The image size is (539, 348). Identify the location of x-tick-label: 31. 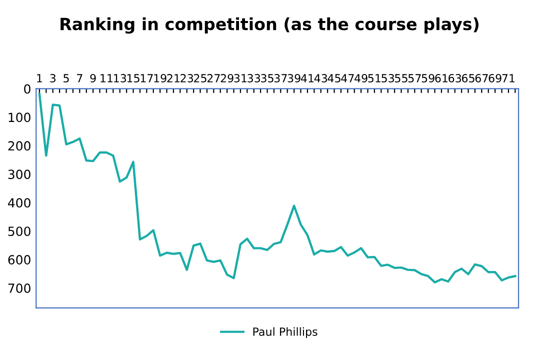
(240, 78).